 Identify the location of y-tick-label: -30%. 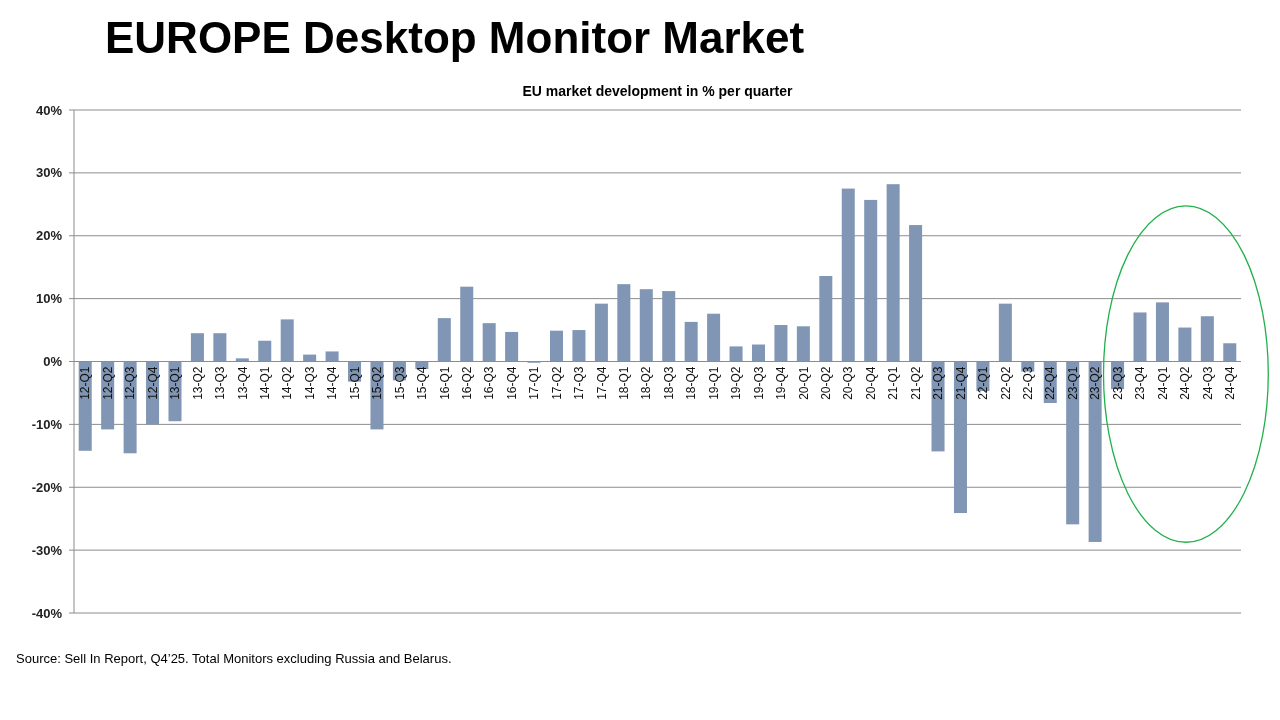
(47, 550).